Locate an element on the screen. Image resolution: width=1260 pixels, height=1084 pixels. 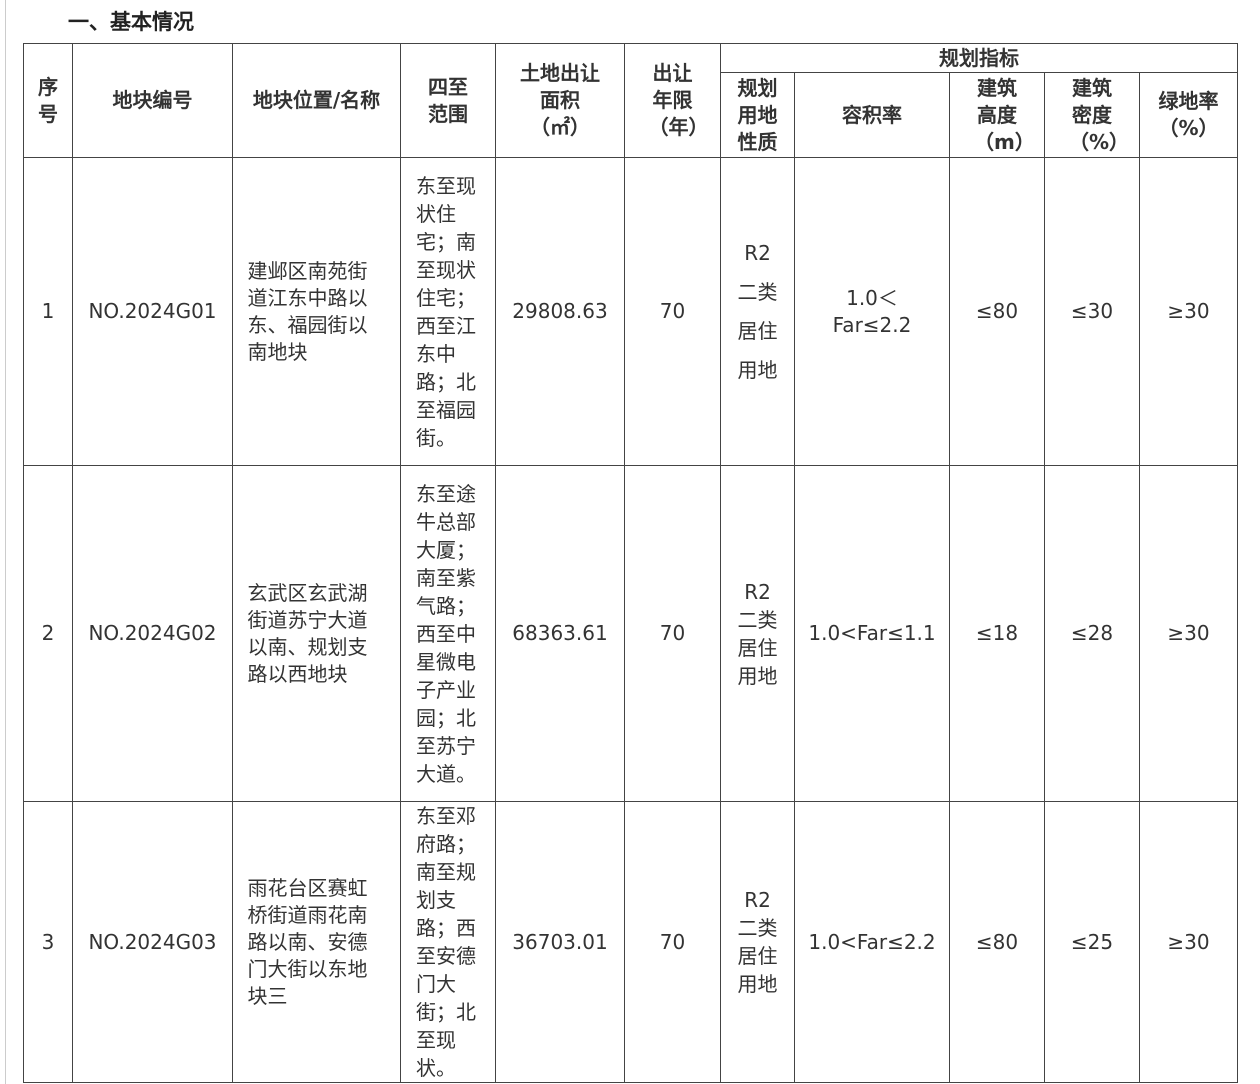
cell-seq-text: 2 is located at coordinates (48, 633).